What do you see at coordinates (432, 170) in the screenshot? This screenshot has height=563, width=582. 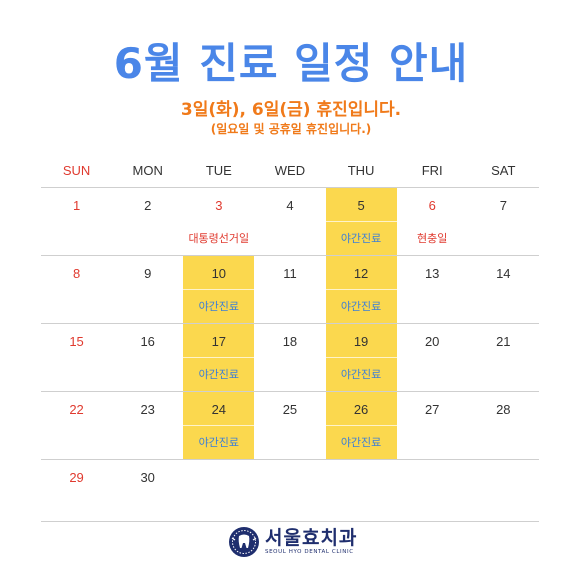 I see `weekday-fri: FRI` at bounding box center [432, 170].